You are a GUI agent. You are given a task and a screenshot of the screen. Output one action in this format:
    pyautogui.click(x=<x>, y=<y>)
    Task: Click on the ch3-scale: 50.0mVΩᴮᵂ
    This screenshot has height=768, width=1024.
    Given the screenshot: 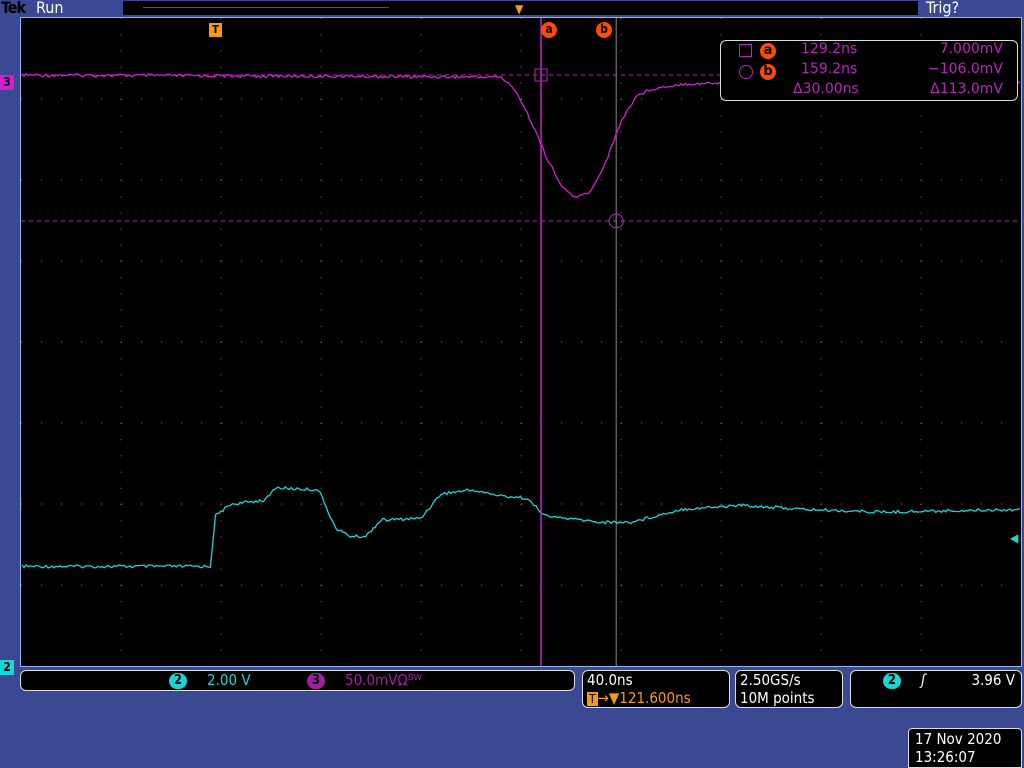 What is the action you would take?
    pyautogui.click(x=383, y=680)
    